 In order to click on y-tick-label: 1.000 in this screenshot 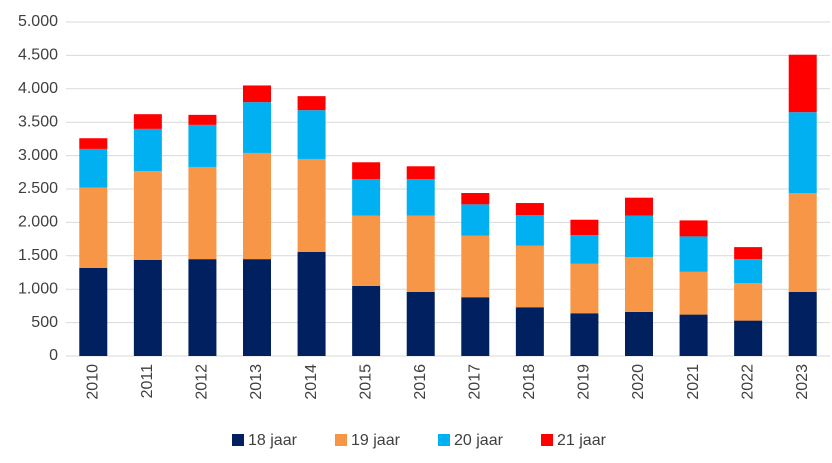, I will do `click(38, 288)`.